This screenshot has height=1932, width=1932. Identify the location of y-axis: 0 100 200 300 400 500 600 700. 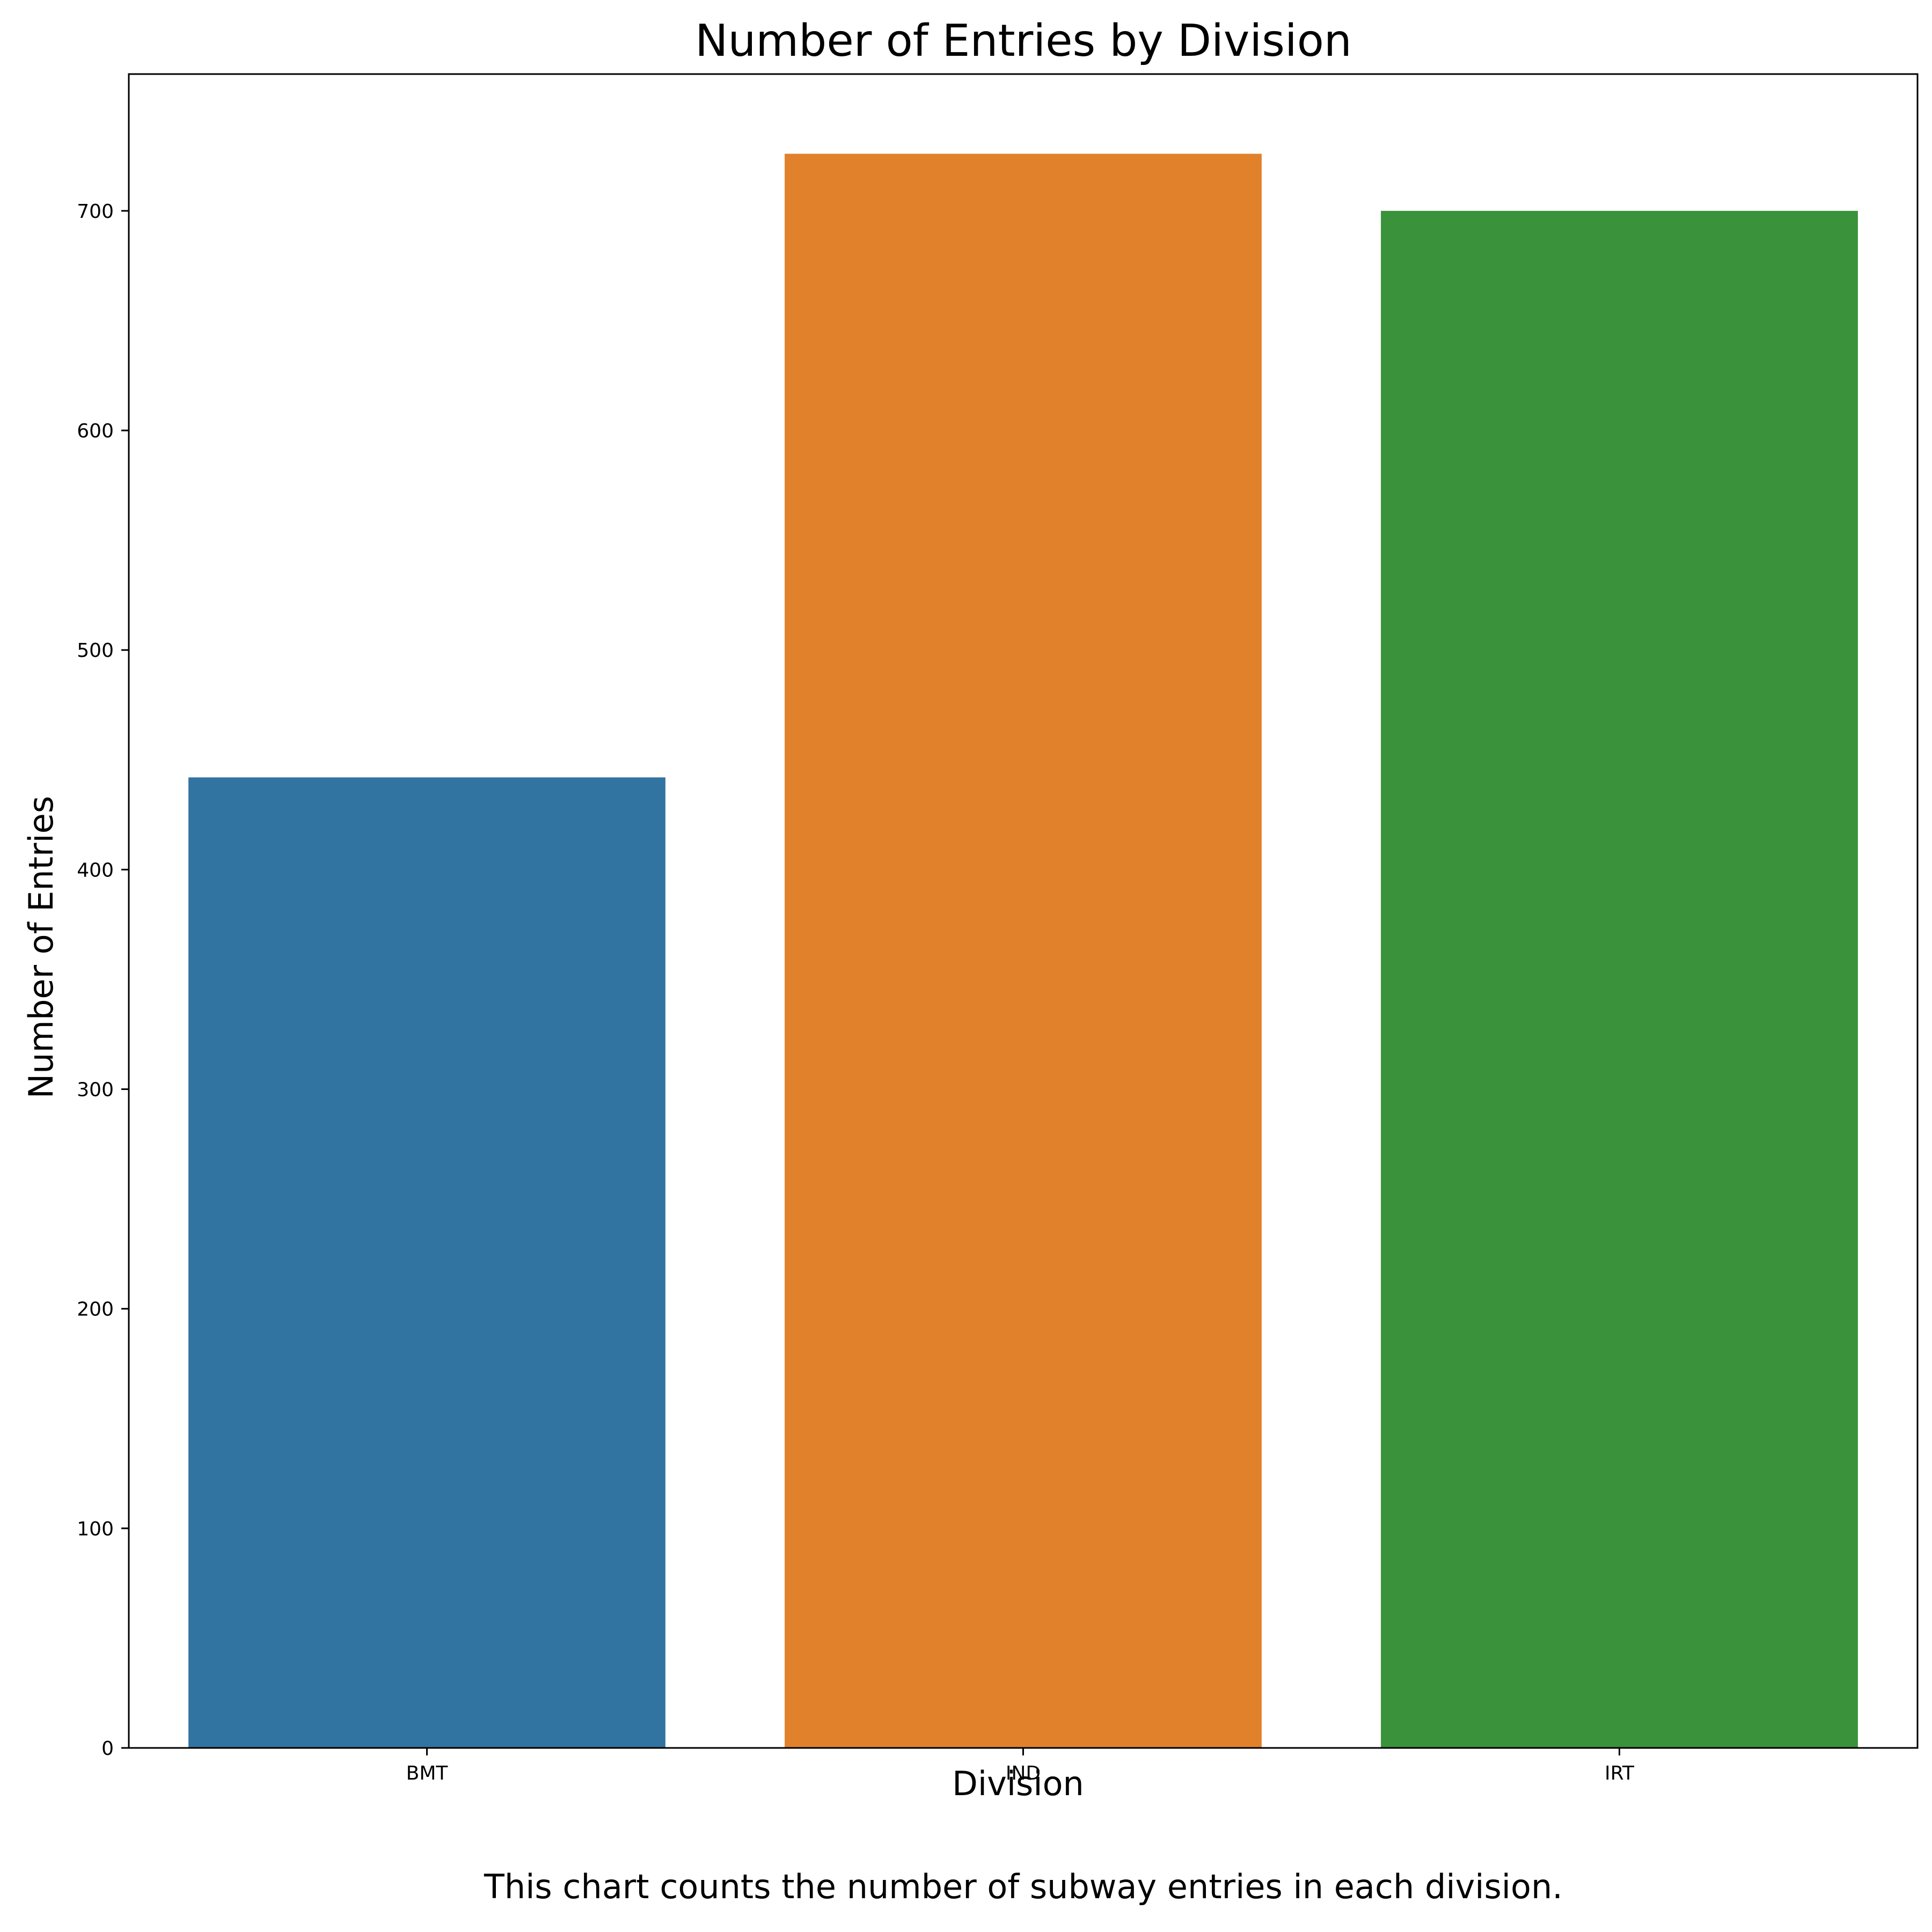
(103, 980).